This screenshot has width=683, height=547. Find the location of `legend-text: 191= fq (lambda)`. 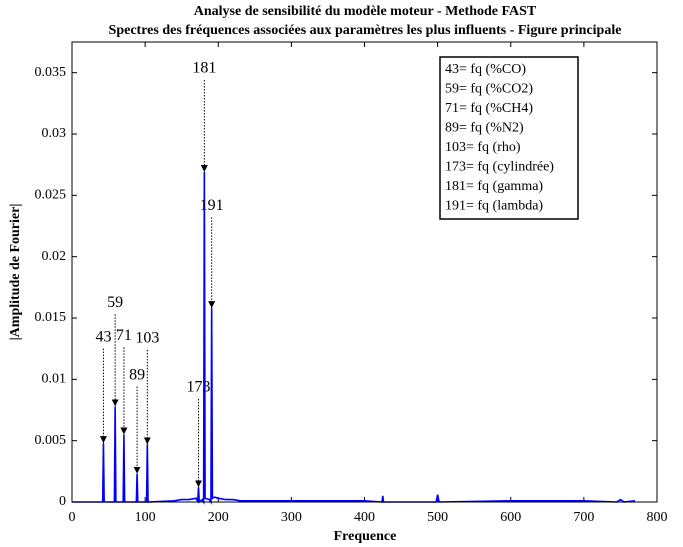

legend-text: 191= fq (lambda) is located at coordinates (494, 206).